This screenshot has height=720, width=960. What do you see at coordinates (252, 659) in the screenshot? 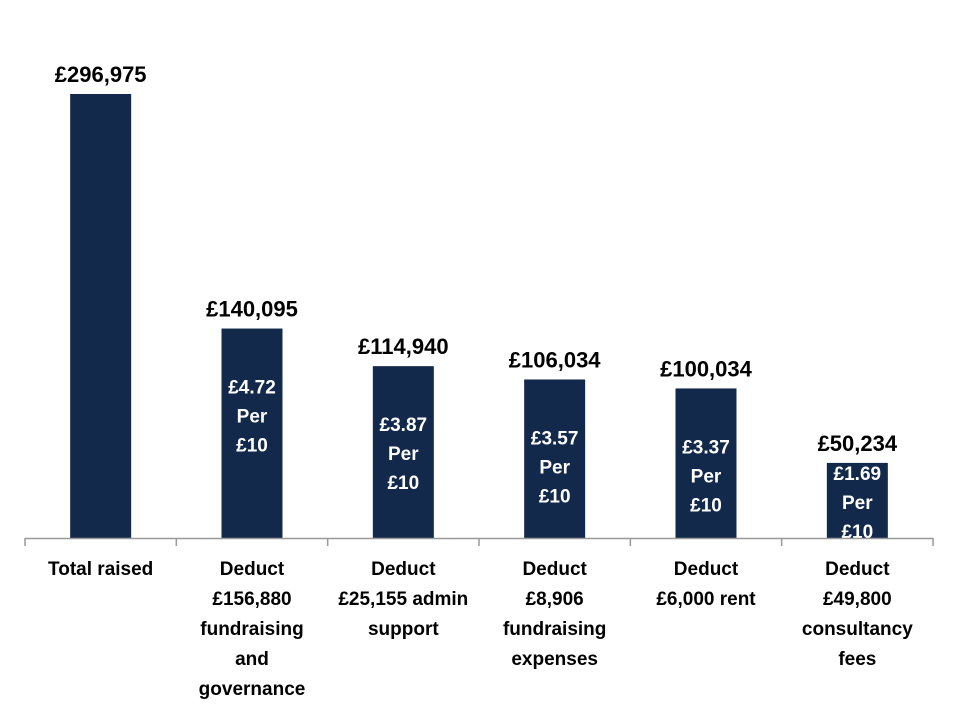
I see `category-label: and` at bounding box center [252, 659].